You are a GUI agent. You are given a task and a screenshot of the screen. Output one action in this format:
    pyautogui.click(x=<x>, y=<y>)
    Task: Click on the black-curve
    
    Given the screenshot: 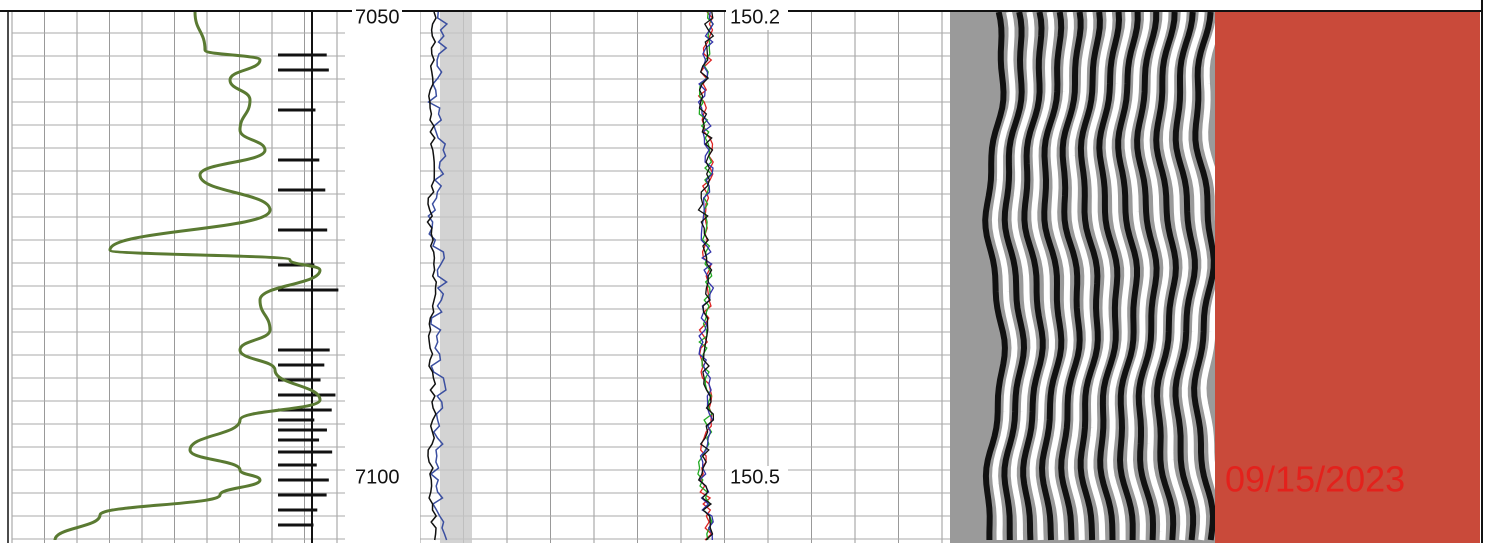 What is the action you would take?
    pyautogui.click(x=432, y=276)
    